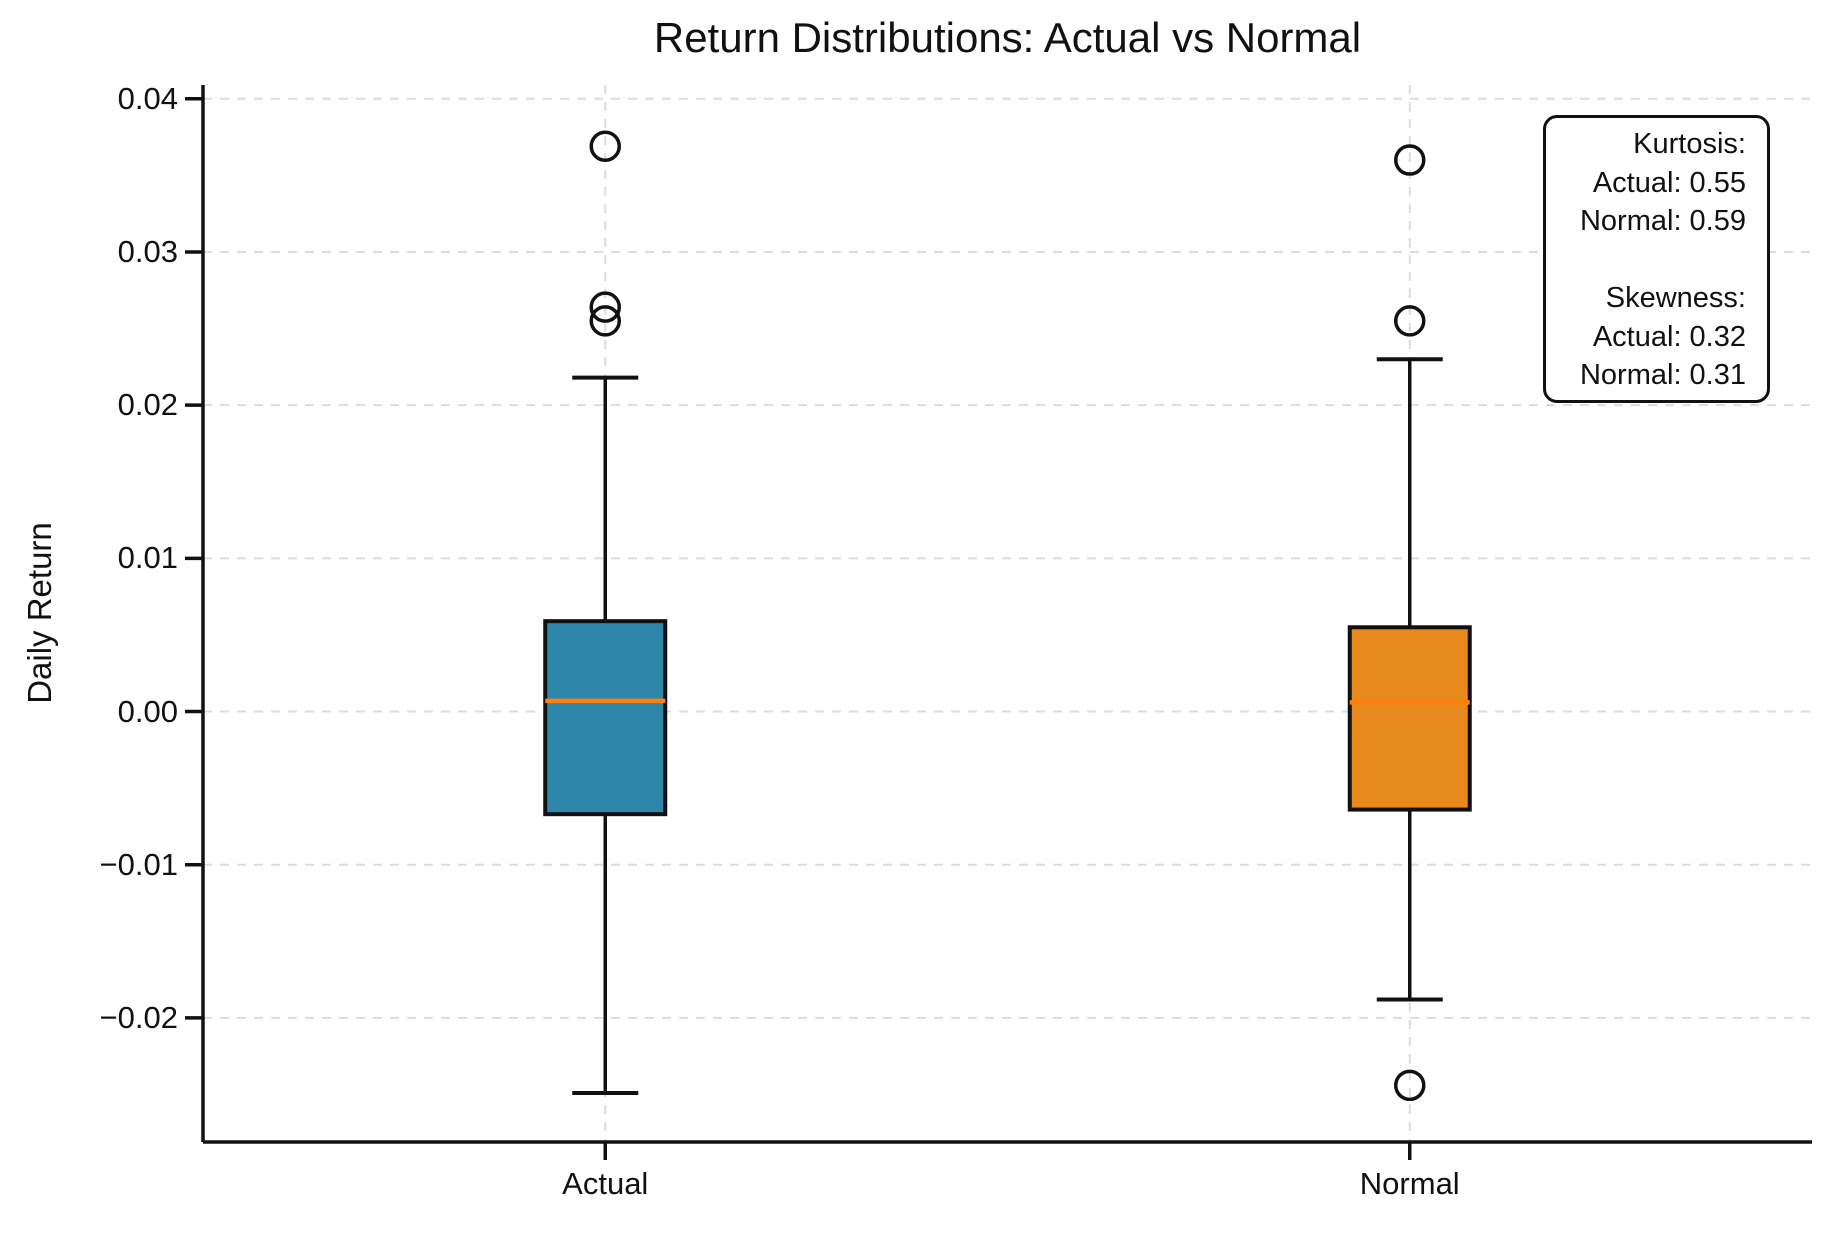  What do you see at coordinates (1662, 221) in the screenshot?
I see `stats-kurtosis-normal: Normal: 0.59` at bounding box center [1662, 221].